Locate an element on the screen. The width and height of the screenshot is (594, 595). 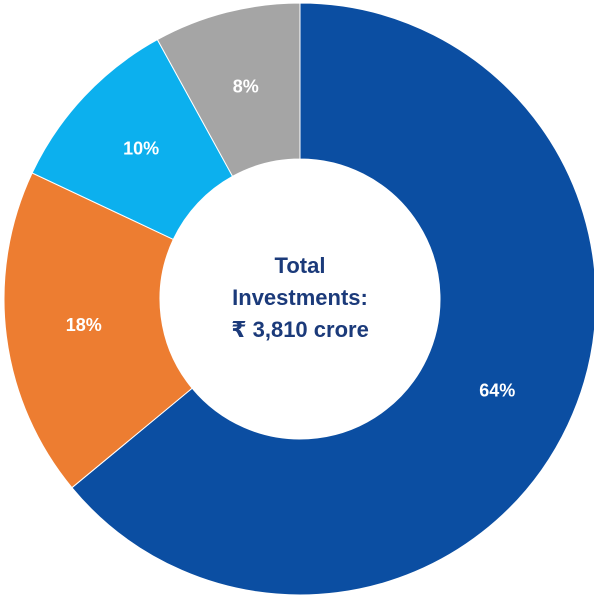
slice-label: 18% is located at coordinates (84, 325).